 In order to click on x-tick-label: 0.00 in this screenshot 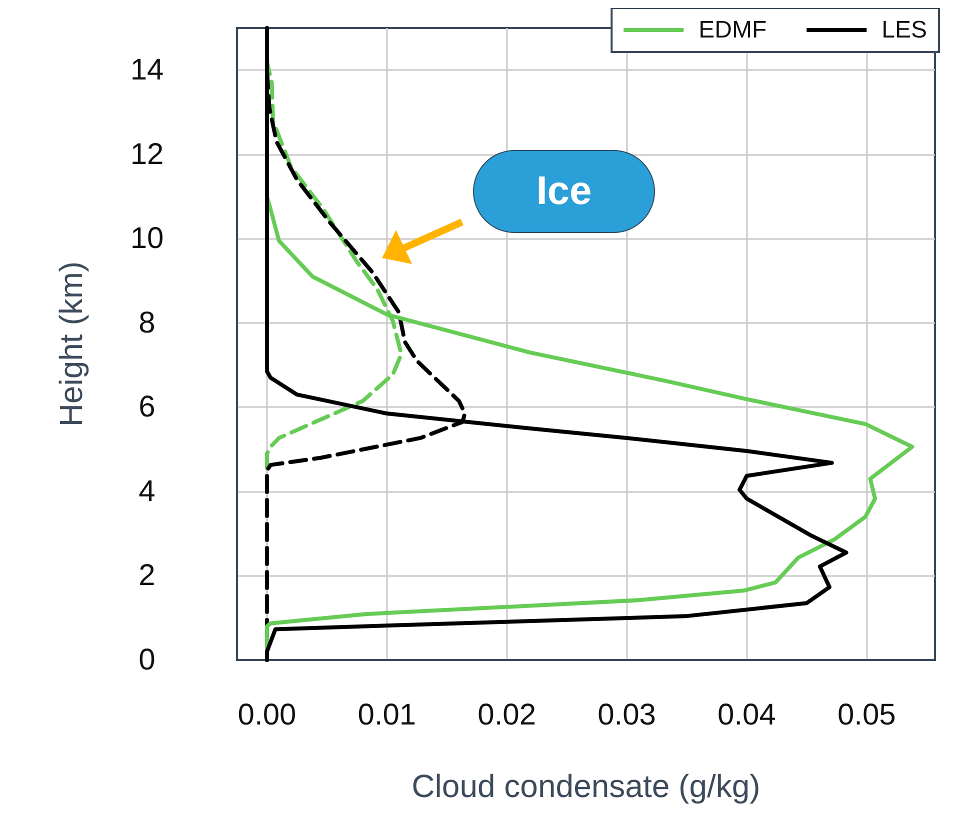, I will do `click(267, 715)`.